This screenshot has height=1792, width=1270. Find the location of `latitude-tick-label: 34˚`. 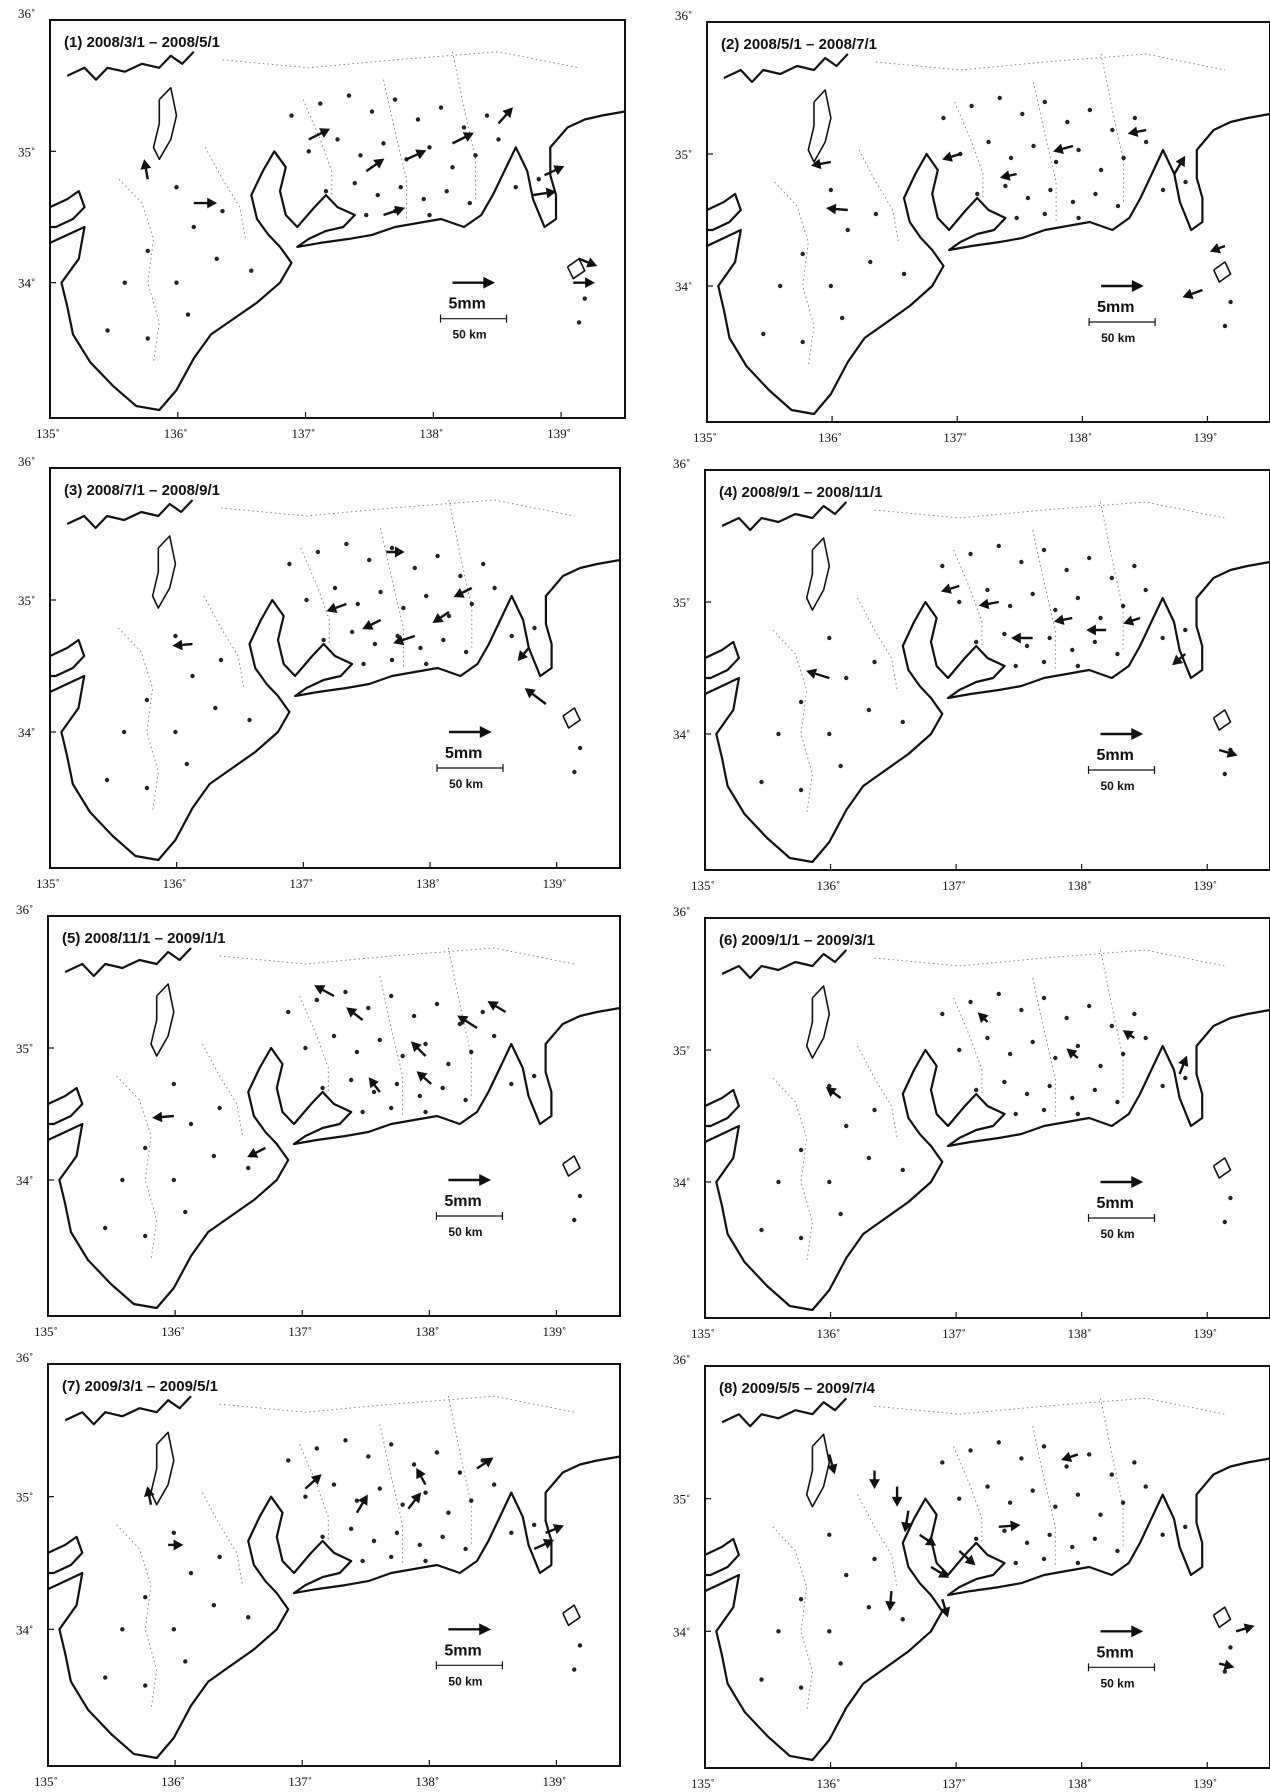

latitude-tick-label: 34˚ is located at coordinates (681, 1182).